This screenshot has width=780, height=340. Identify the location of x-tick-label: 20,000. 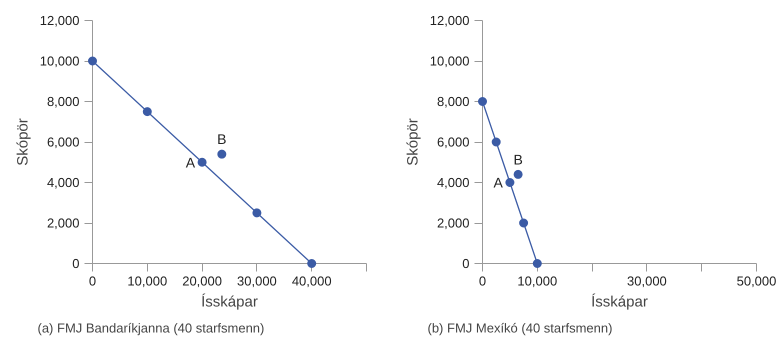
(202, 281).